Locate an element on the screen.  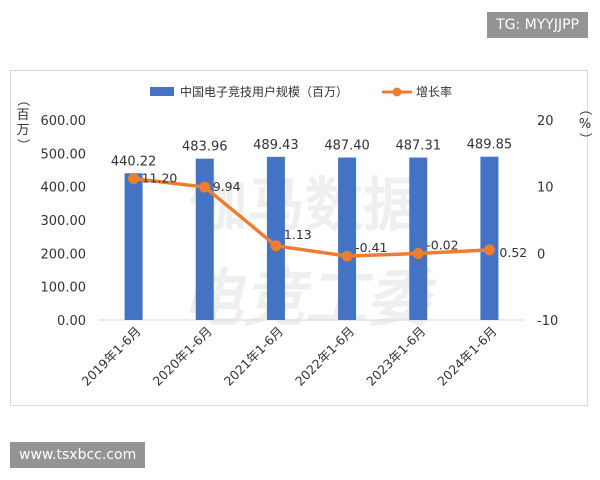
bar-value-label: 440.22 is located at coordinates (134, 161).